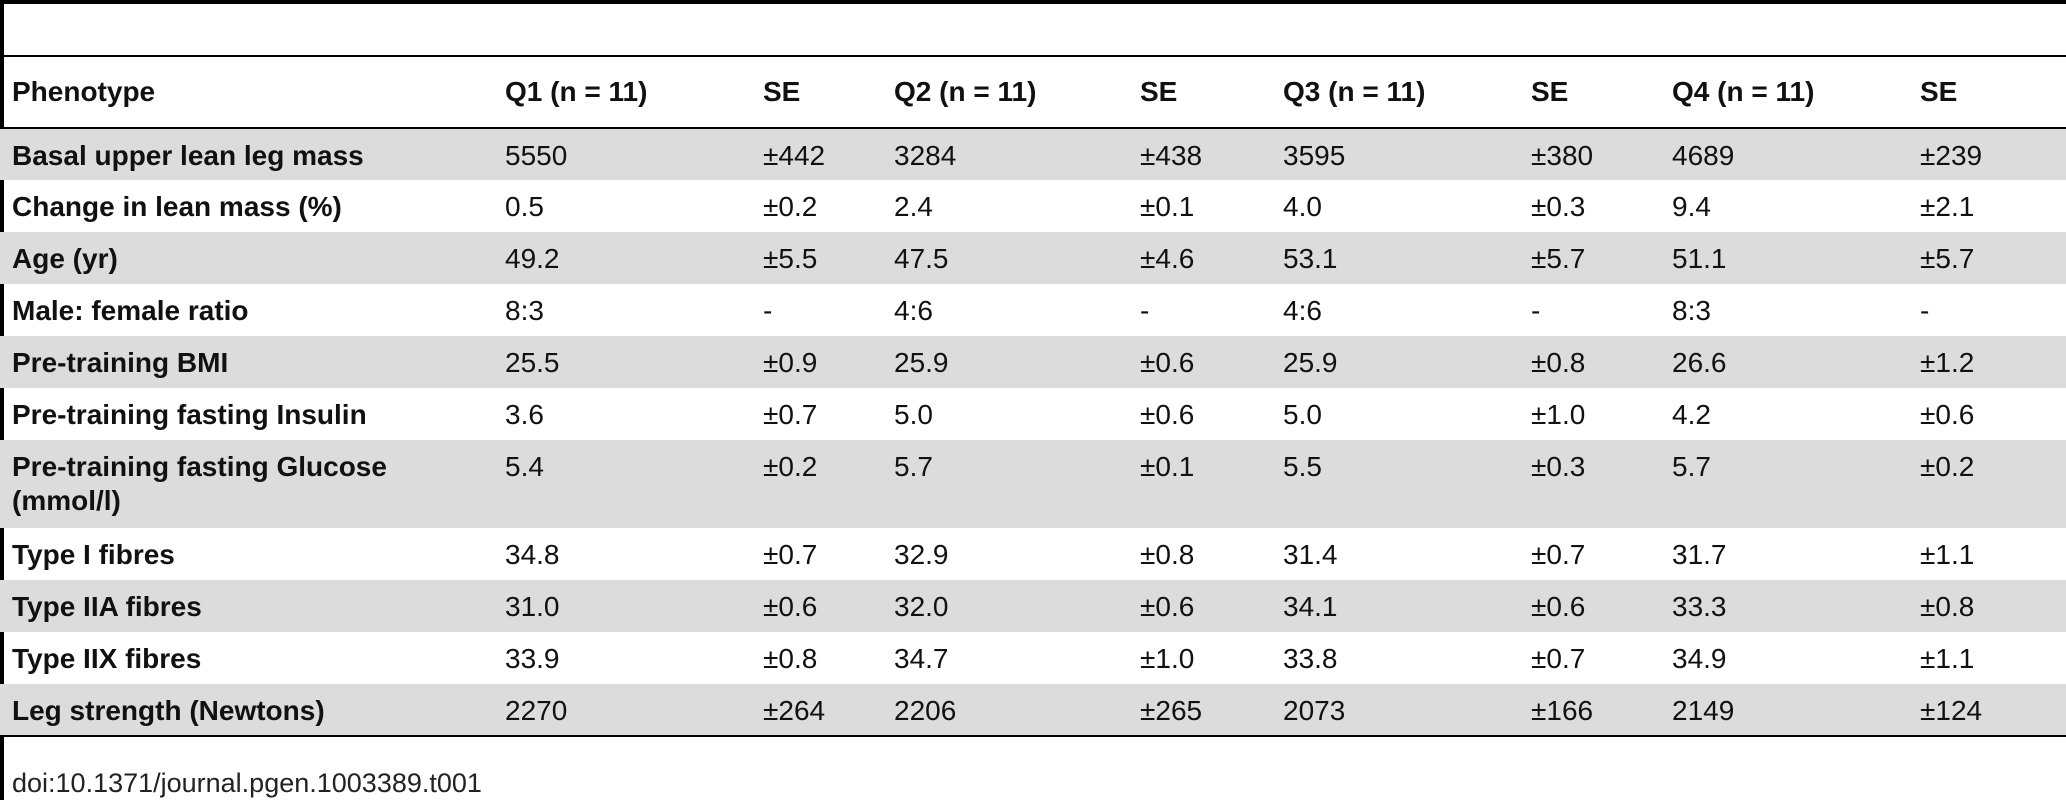  Describe the element at coordinates (1558, 414) in the screenshot. I see `q3-se-cell: ±1.0` at that location.